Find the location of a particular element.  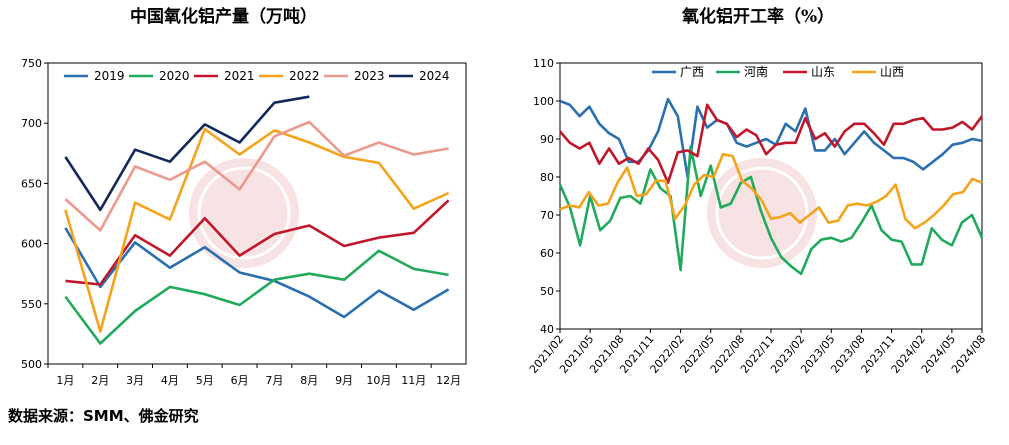

right-series-line-河南 is located at coordinates (771, 210).